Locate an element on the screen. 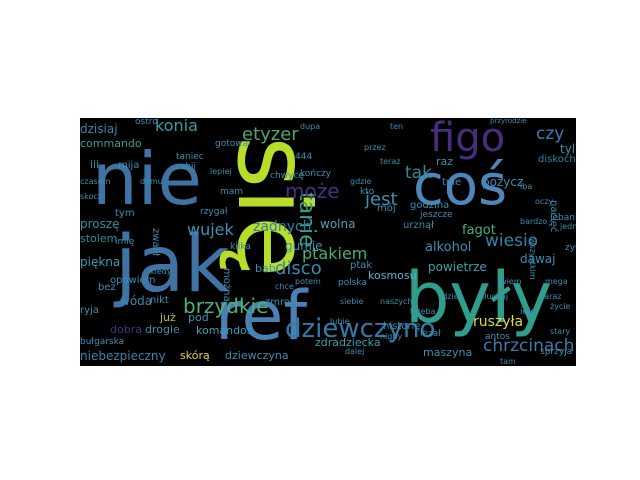 The image size is (640, 480). word-20: disco is located at coordinates (298, 268).